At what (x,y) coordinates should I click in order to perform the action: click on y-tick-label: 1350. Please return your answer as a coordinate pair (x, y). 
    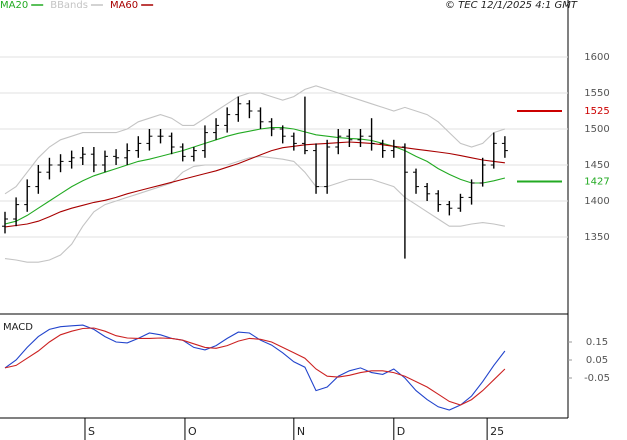
    Looking at the image, I should click on (596, 237).